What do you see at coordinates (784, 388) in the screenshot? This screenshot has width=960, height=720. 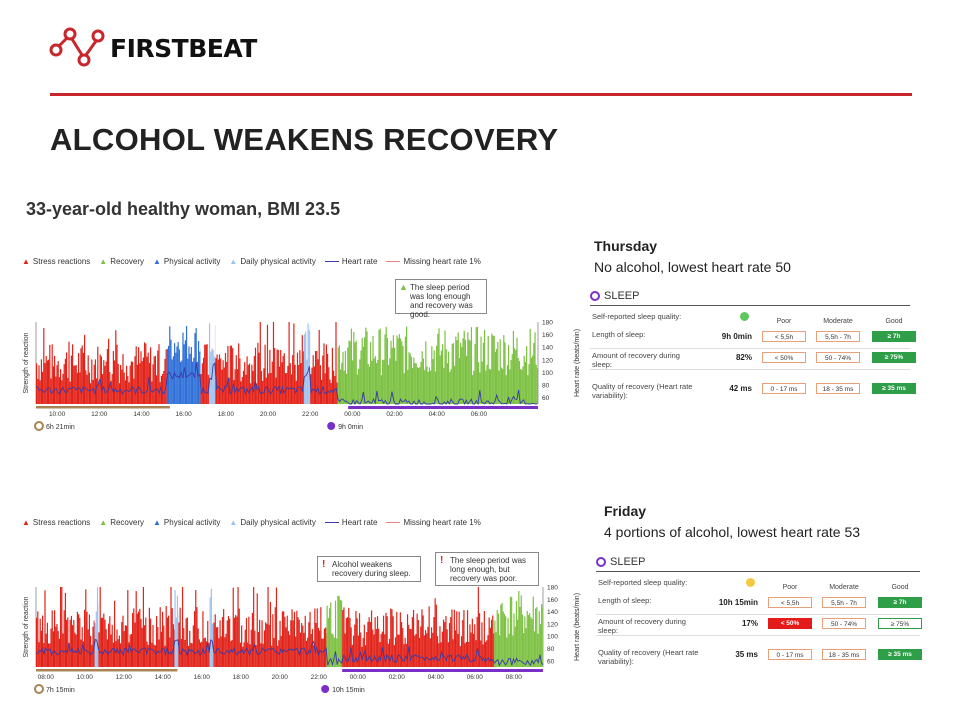 I see `sleep-range-box: 0 - 17 ms` at bounding box center [784, 388].